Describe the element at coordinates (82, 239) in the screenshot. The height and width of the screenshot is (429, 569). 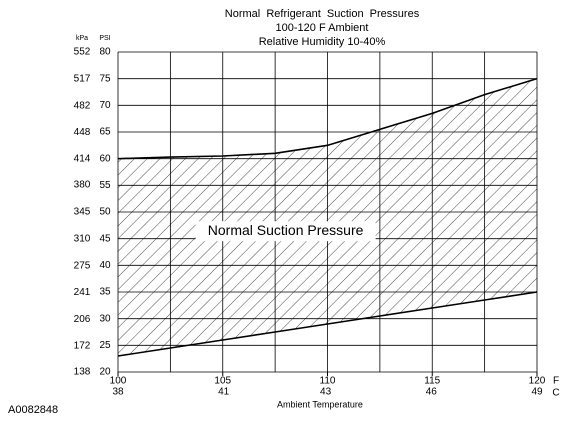
I see `y2-tick-label: 310` at that location.